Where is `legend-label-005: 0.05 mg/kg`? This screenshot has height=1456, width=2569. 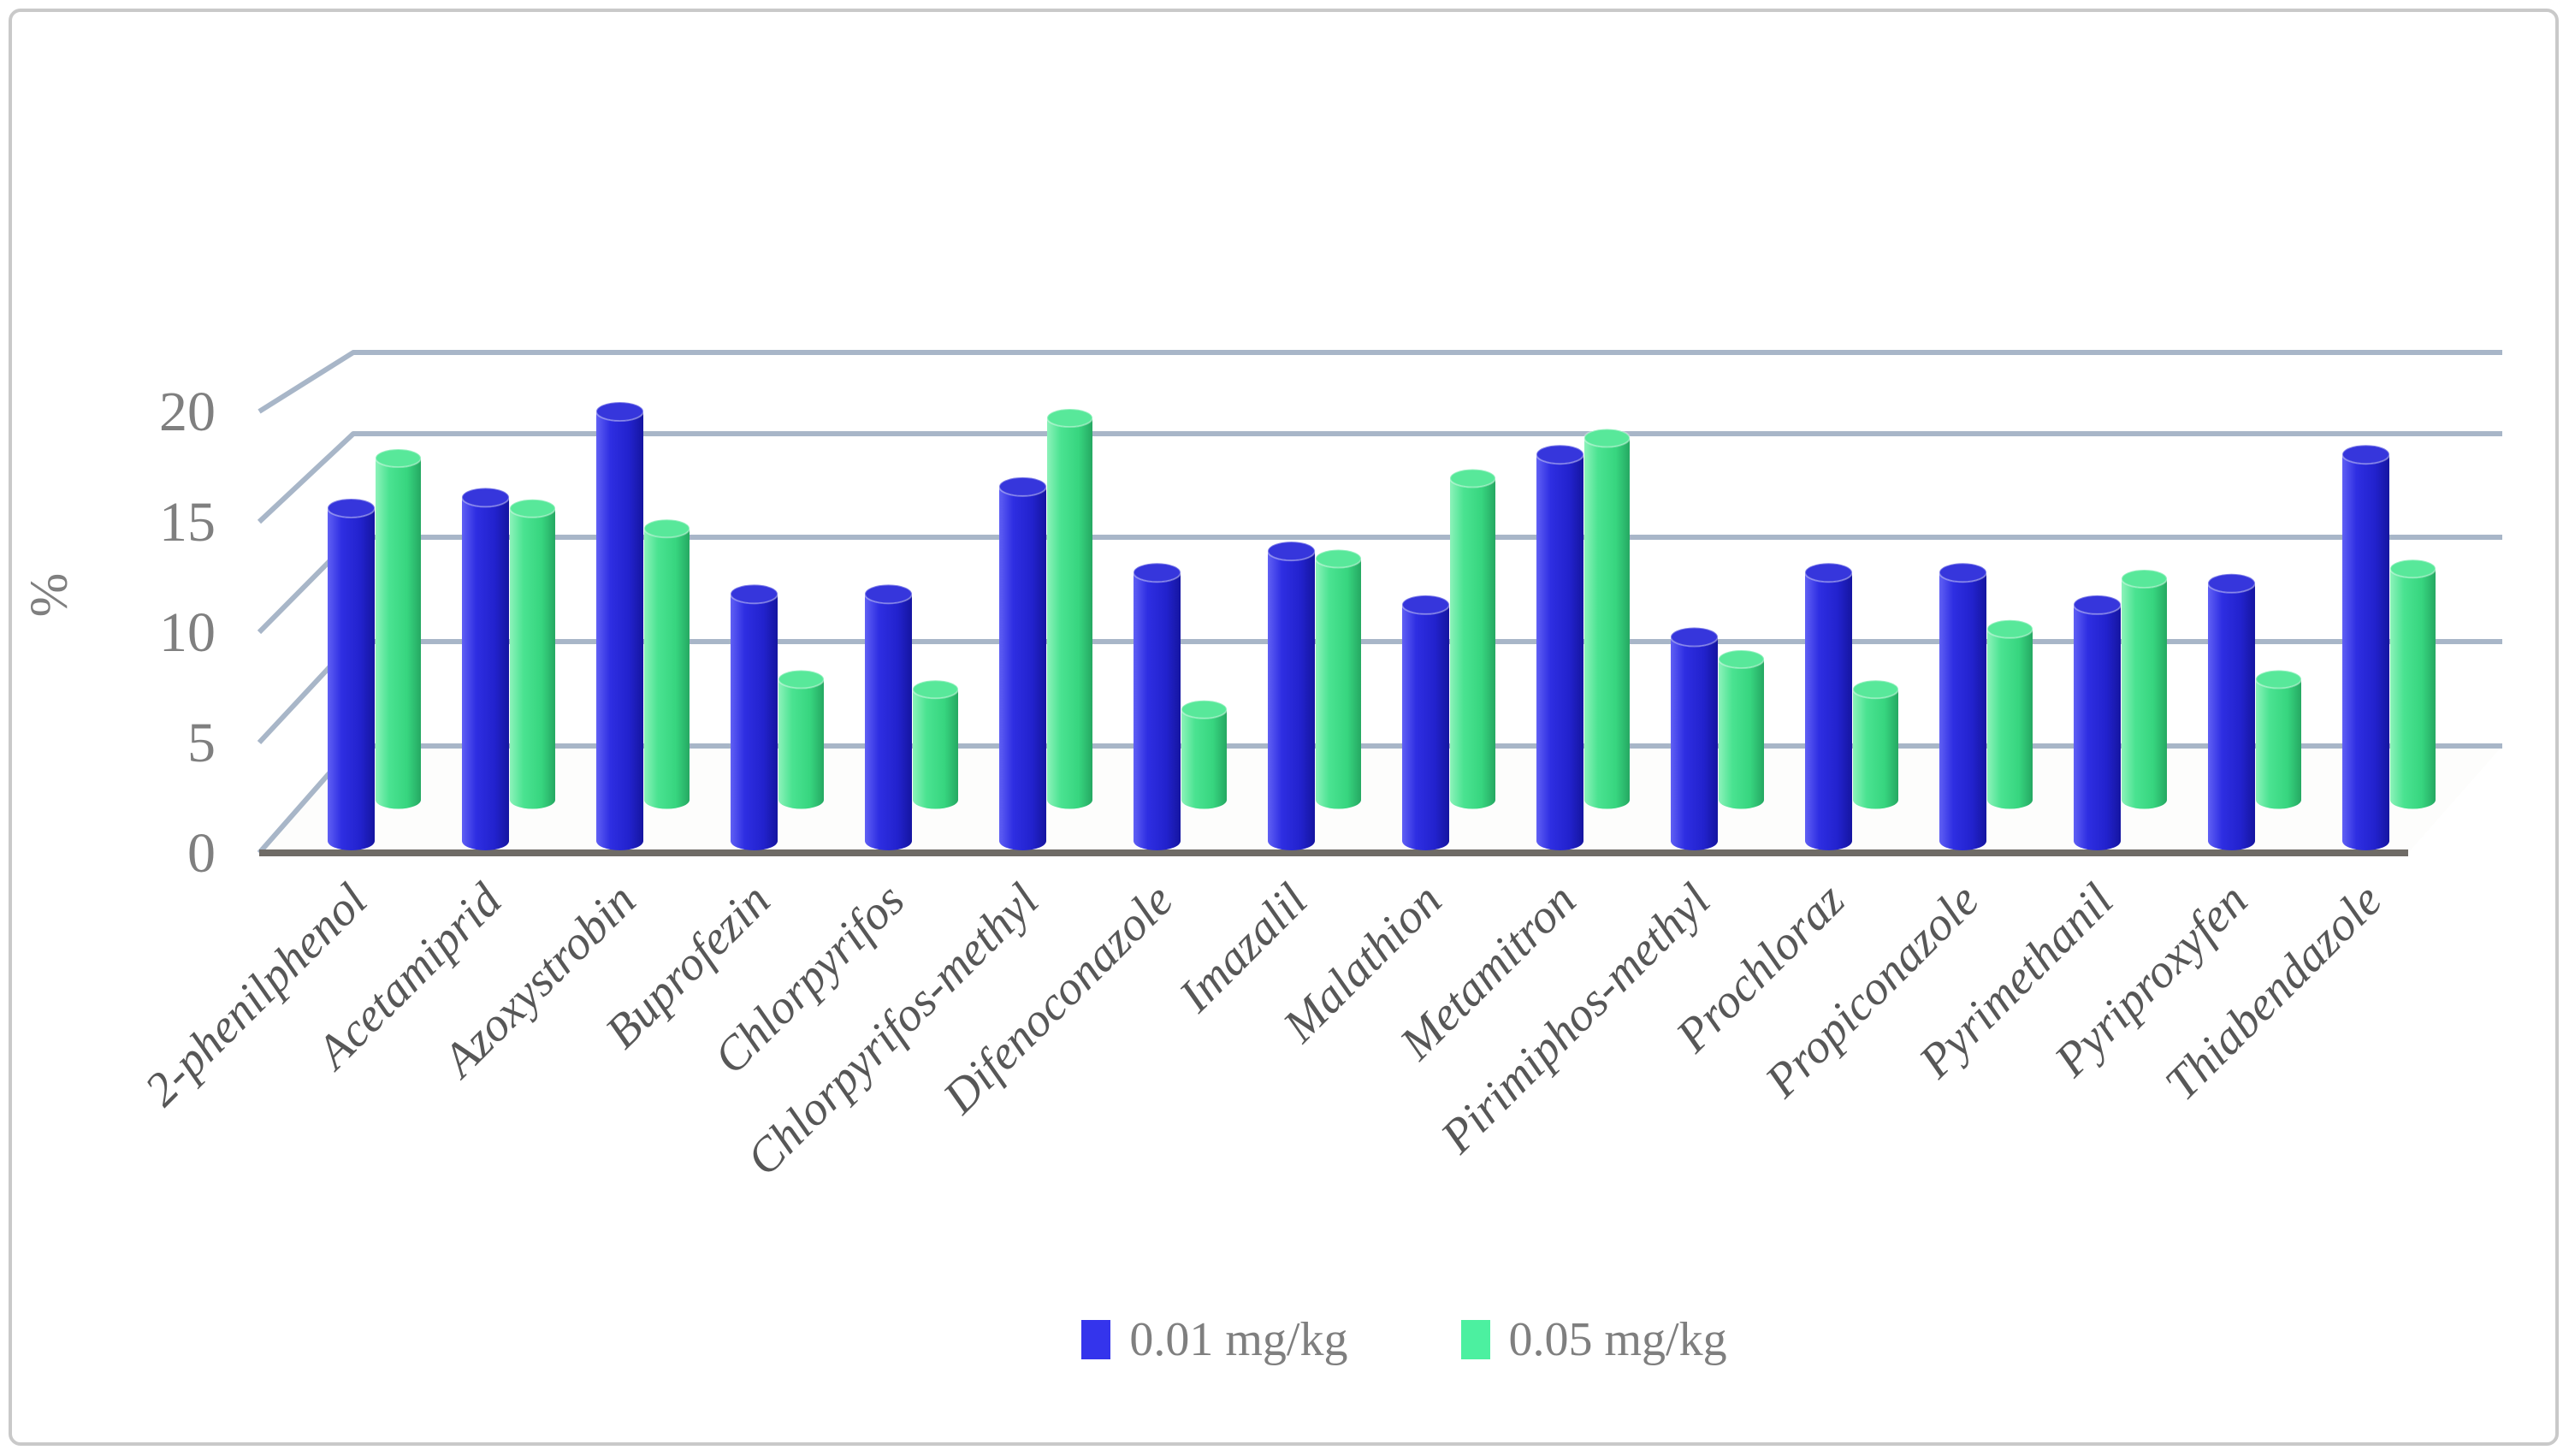 legend-label-005: 0.05 mg/kg is located at coordinates (1617, 1339).